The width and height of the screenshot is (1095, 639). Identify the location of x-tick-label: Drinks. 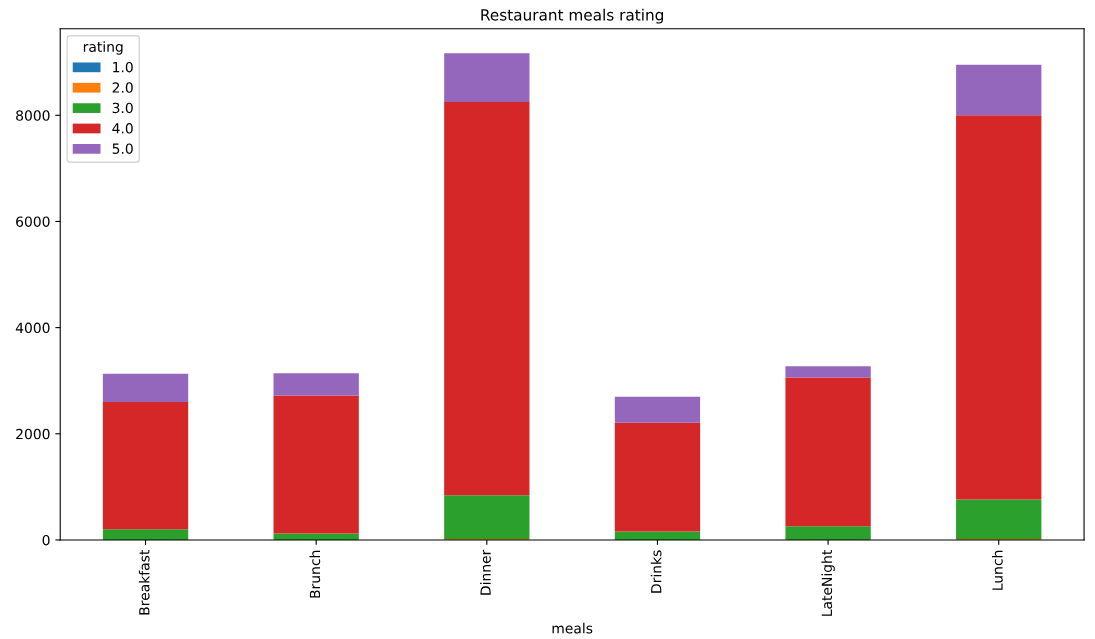
(656, 571).